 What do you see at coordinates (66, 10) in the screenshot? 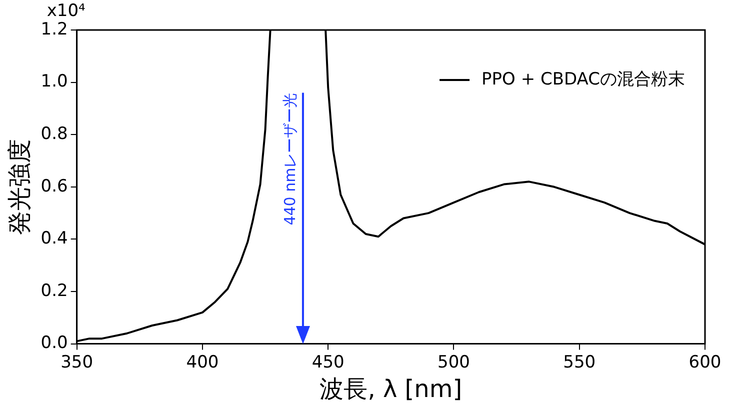
I see `text: x10⁴` at bounding box center [66, 10].